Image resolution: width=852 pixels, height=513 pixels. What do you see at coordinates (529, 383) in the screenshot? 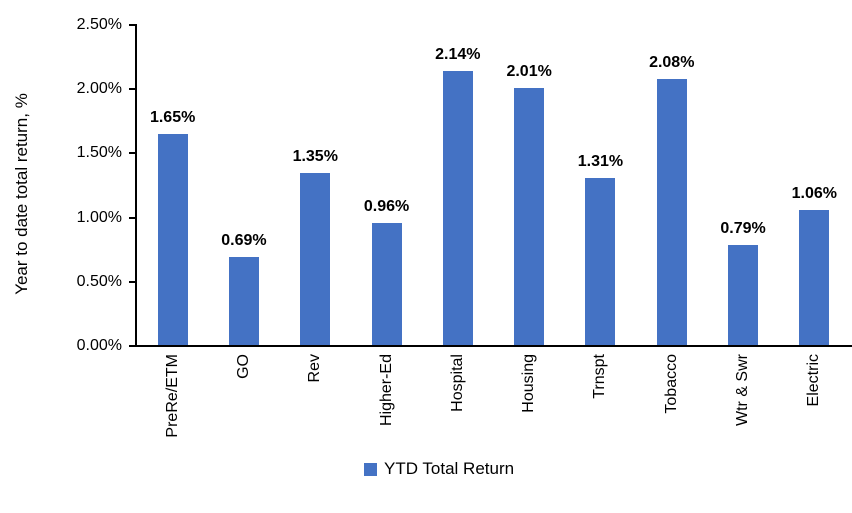
I see `x-tick-label: Housing` at bounding box center [529, 383].